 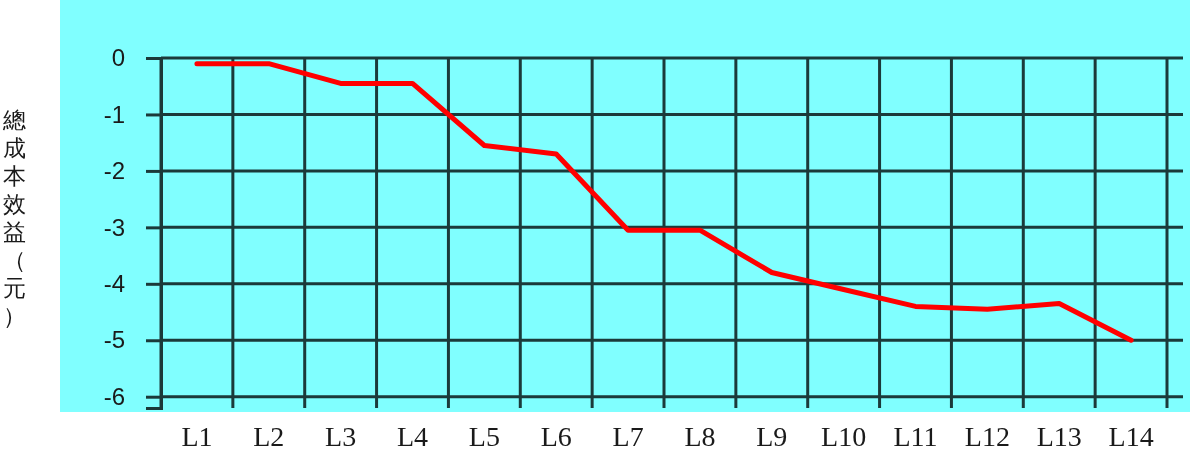 I want to click on x-tick-label: L9, so click(x=772, y=436).